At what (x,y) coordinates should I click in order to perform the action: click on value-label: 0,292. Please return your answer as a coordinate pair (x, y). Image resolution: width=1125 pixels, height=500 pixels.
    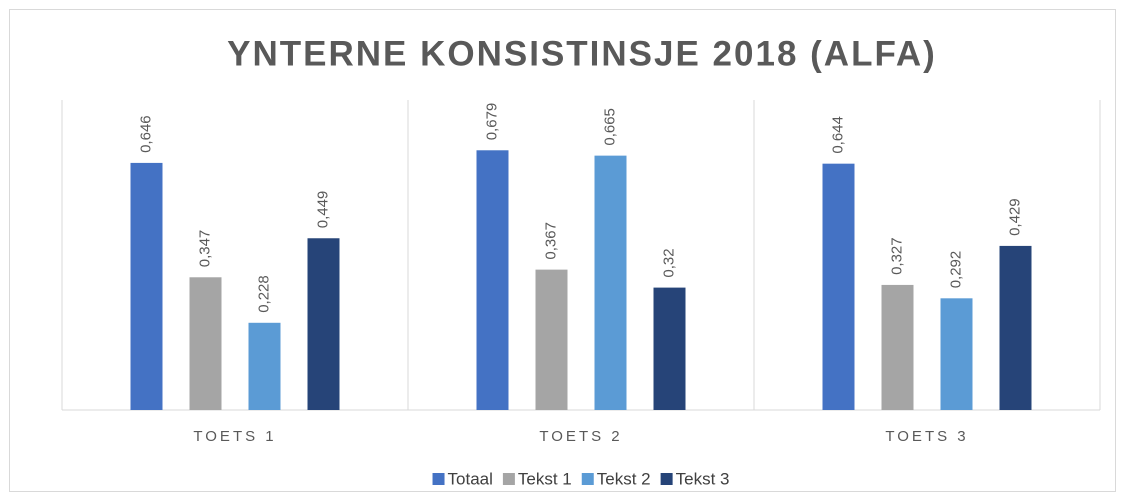
    Looking at the image, I should click on (955, 270).